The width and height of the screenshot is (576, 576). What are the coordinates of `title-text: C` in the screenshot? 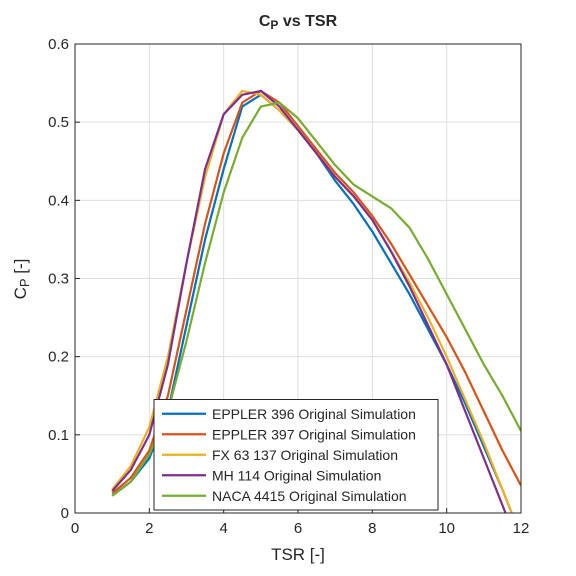 It's located at (265, 21).